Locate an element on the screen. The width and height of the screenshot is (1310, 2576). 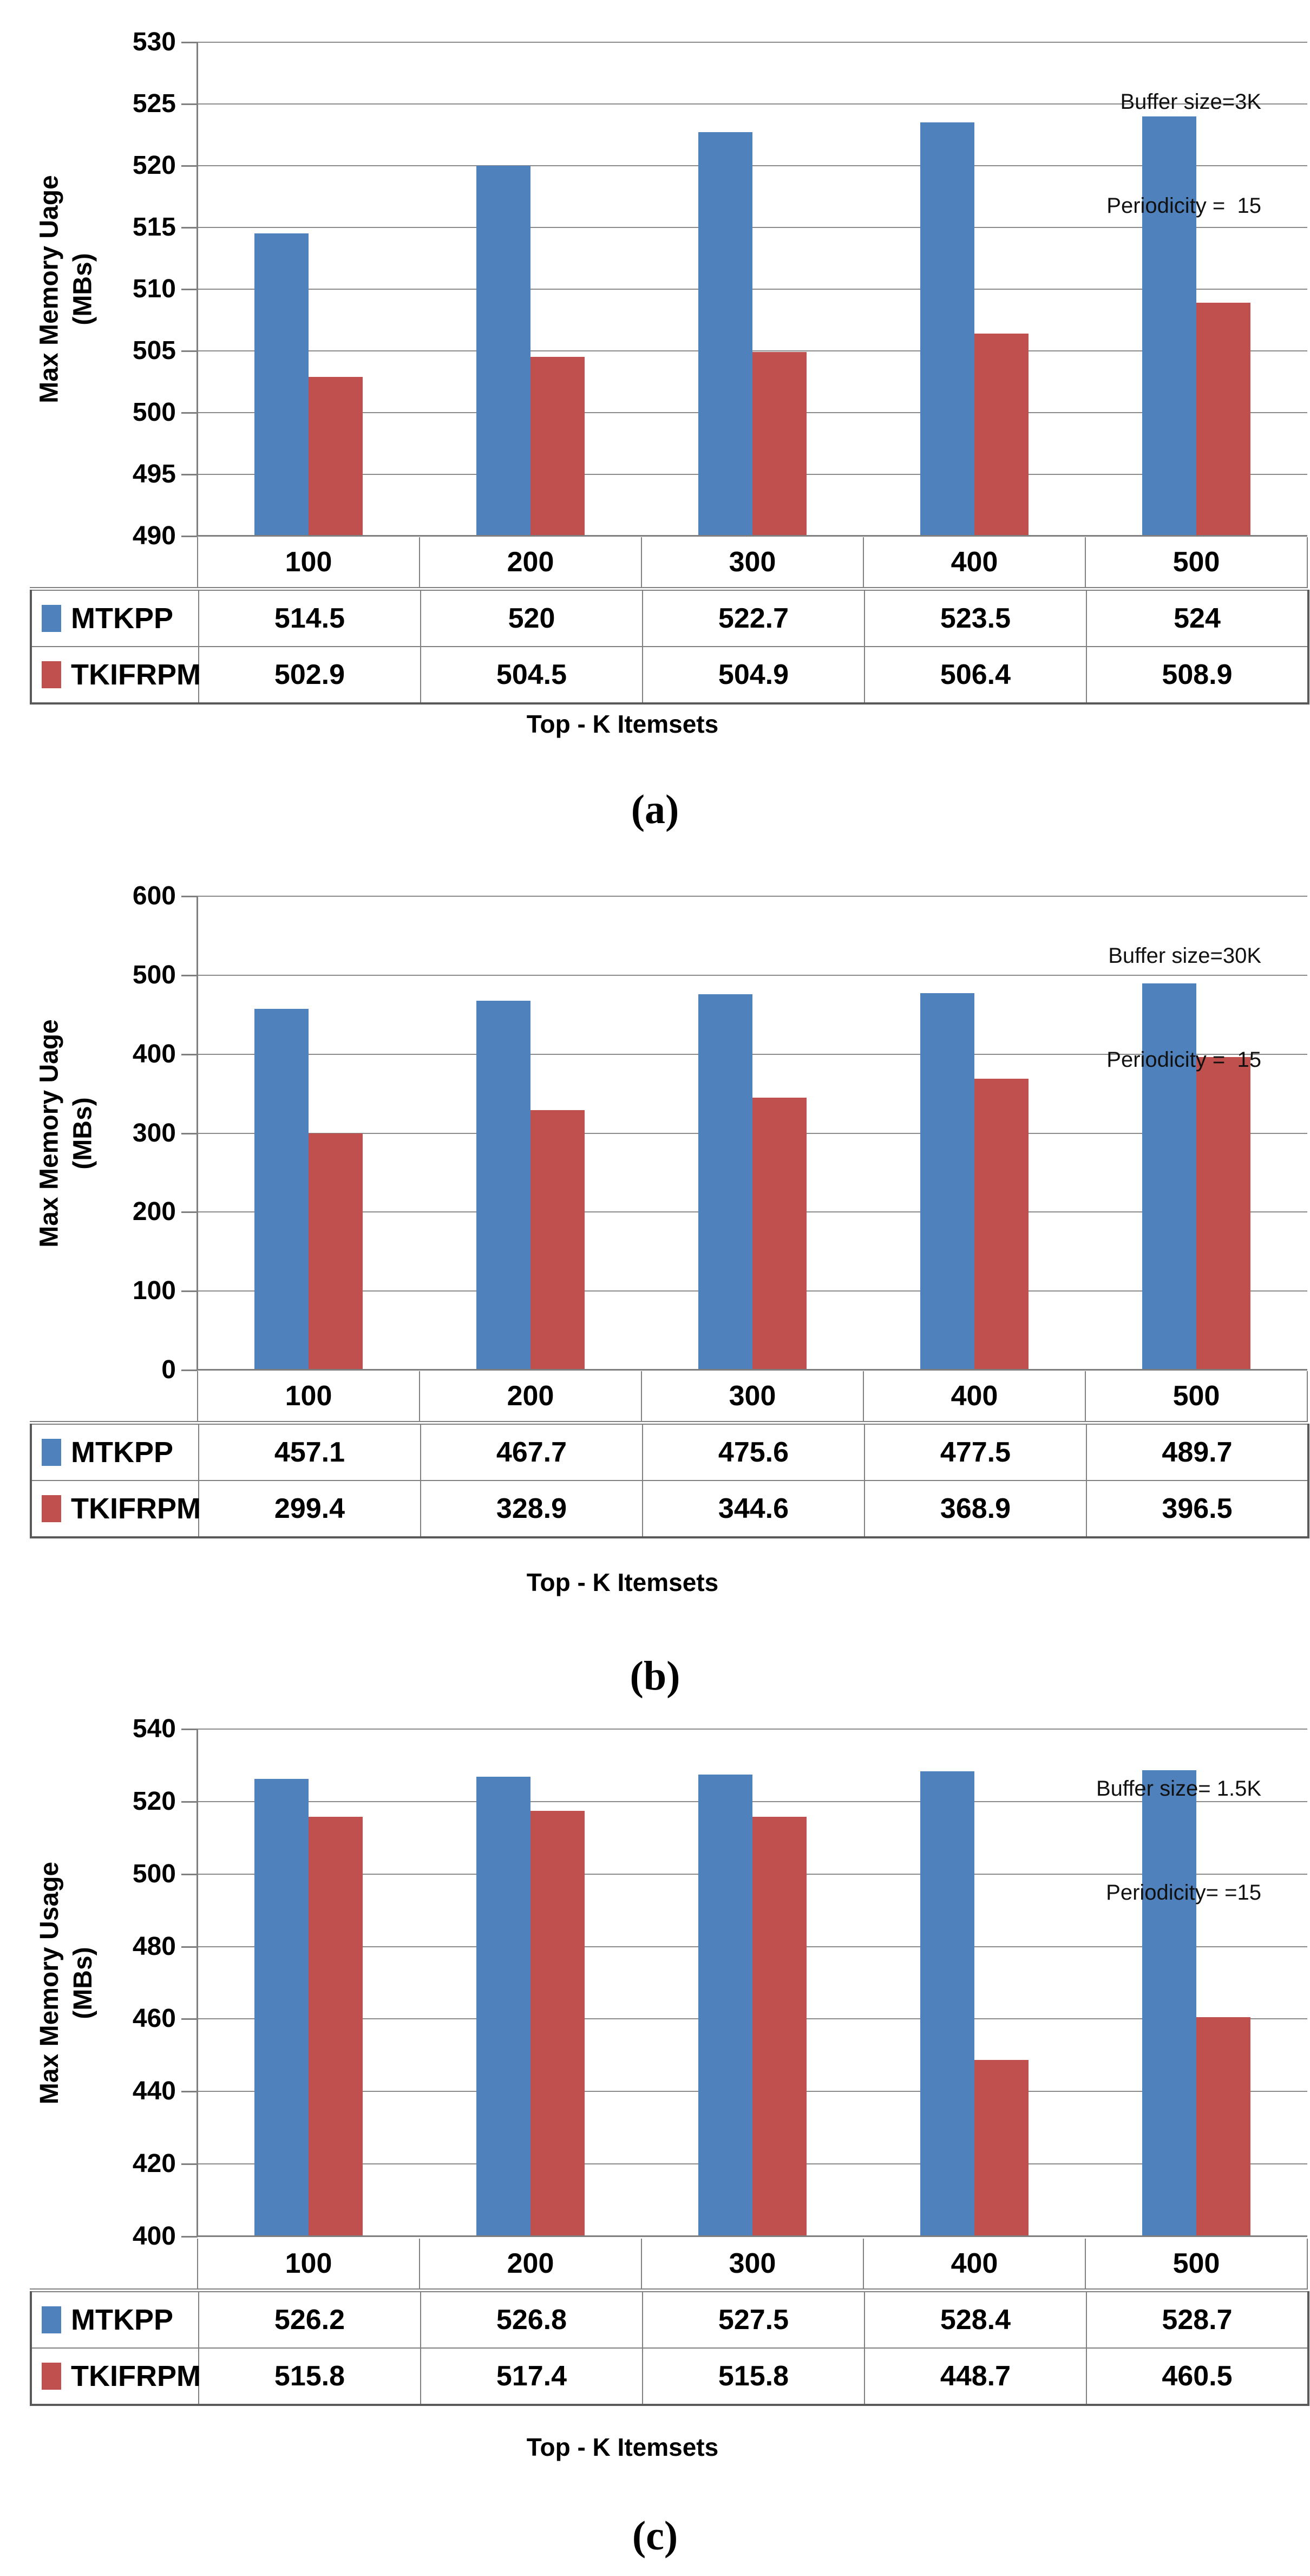
table-row-tkifrpm: TKIFRPM 502.9 504.5 504.9 506.4 508.9 is located at coordinates (669, 675).